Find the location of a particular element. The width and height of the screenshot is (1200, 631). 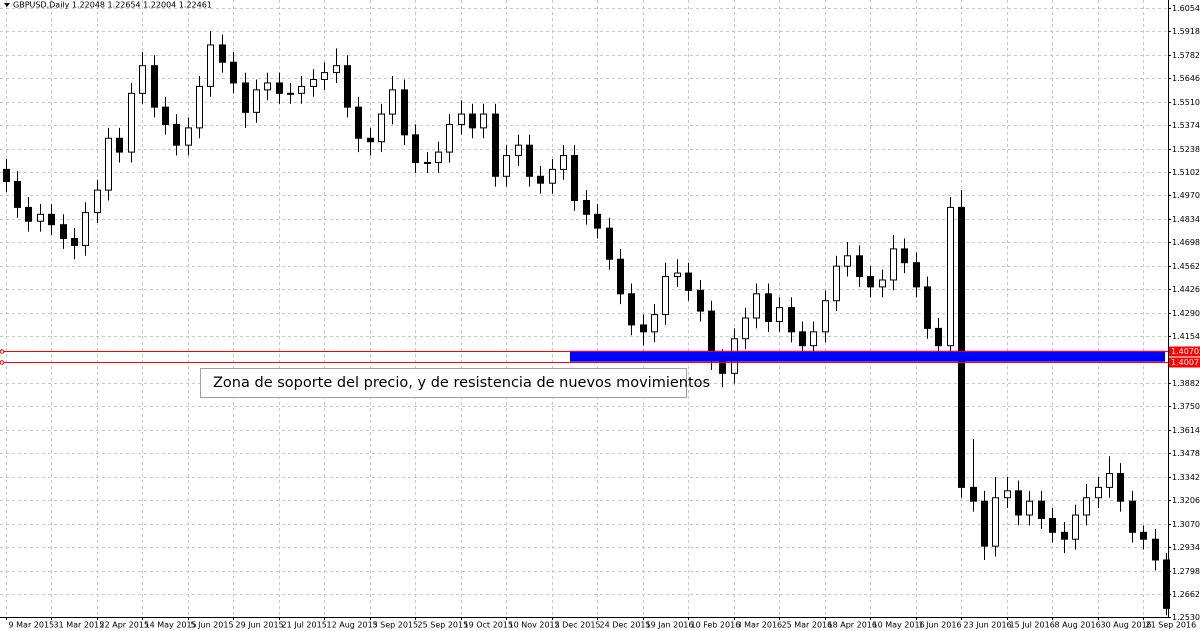

y-tick-label: 1.55100 is located at coordinates (1186, 102).